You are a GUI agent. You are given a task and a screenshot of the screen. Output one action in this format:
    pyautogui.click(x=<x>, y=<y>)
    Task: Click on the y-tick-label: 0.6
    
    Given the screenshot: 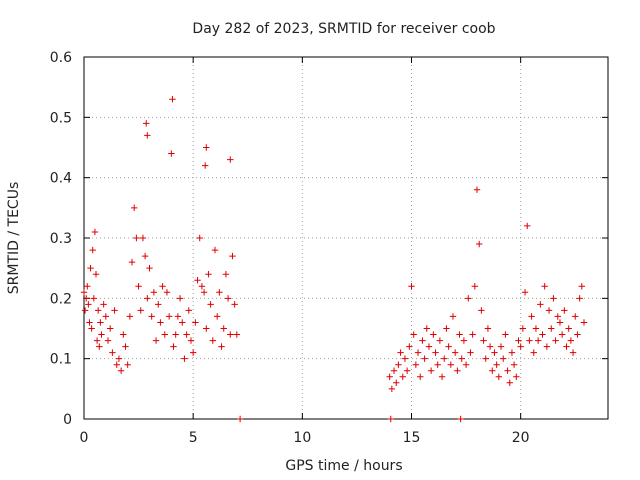 What is the action you would take?
    pyautogui.click(x=61, y=58)
    